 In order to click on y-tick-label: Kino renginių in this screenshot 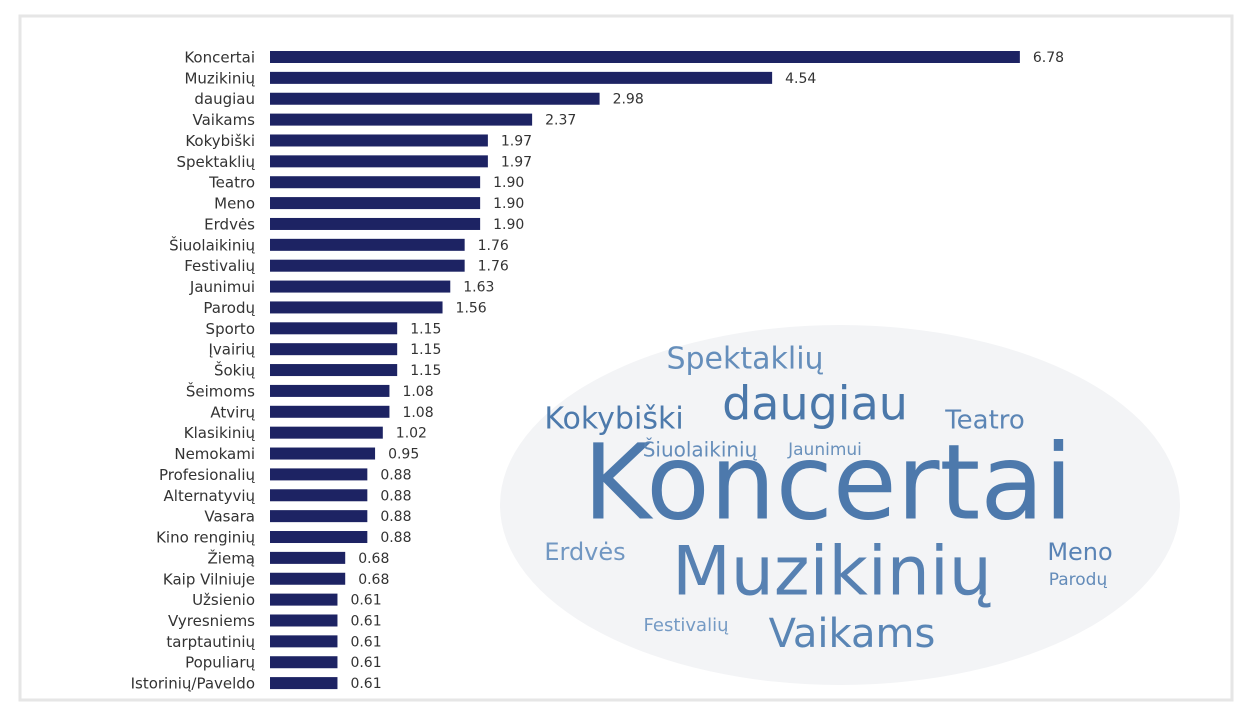, I will do `click(205, 538)`.